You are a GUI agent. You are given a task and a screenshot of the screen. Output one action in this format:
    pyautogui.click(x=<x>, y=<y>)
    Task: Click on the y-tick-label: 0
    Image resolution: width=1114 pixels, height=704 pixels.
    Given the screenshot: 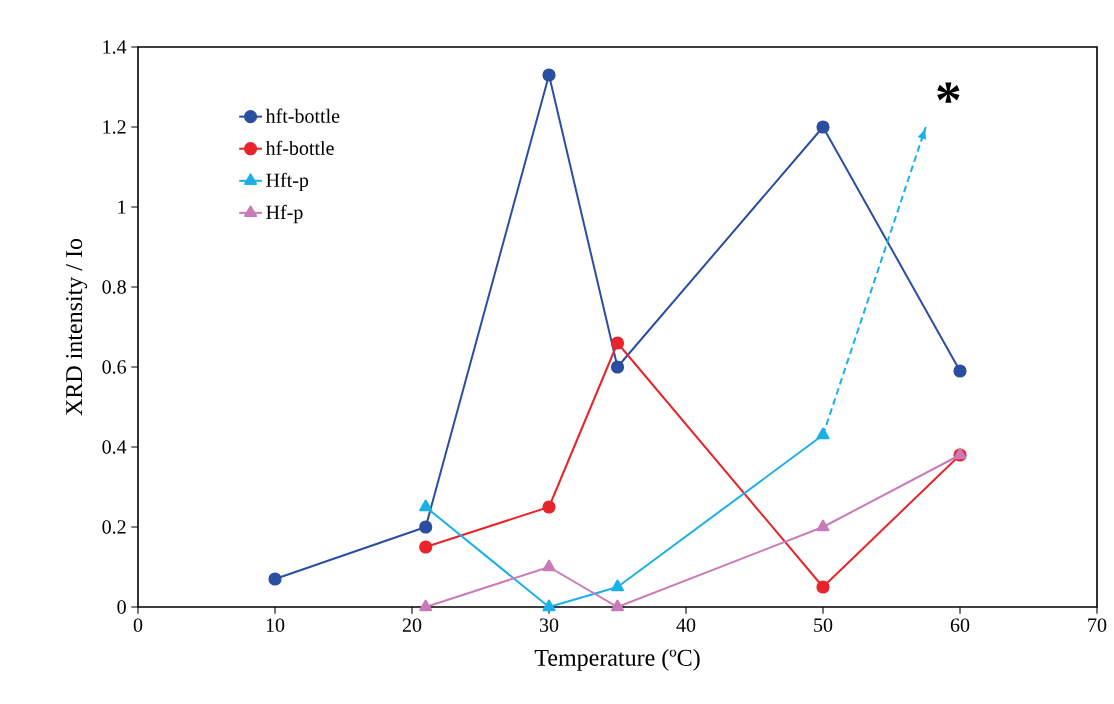 What is the action you would take?
    pyautogui.click(x=121, y=607)
    